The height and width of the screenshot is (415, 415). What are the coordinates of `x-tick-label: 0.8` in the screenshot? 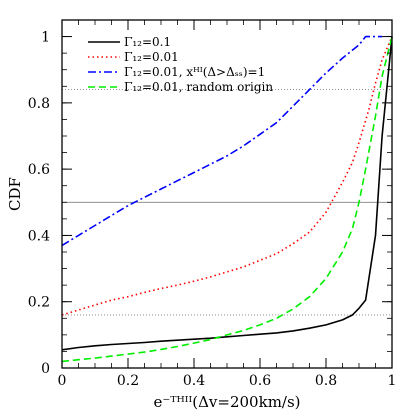 It's located at (326, 381).